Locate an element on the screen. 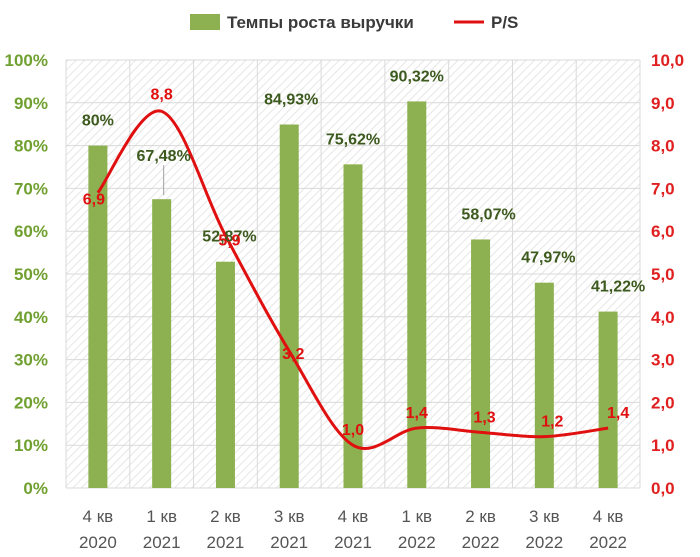 This screenshot has height=557, width=700. line-data-label: 5,9 is located at coordinates (229, 240).